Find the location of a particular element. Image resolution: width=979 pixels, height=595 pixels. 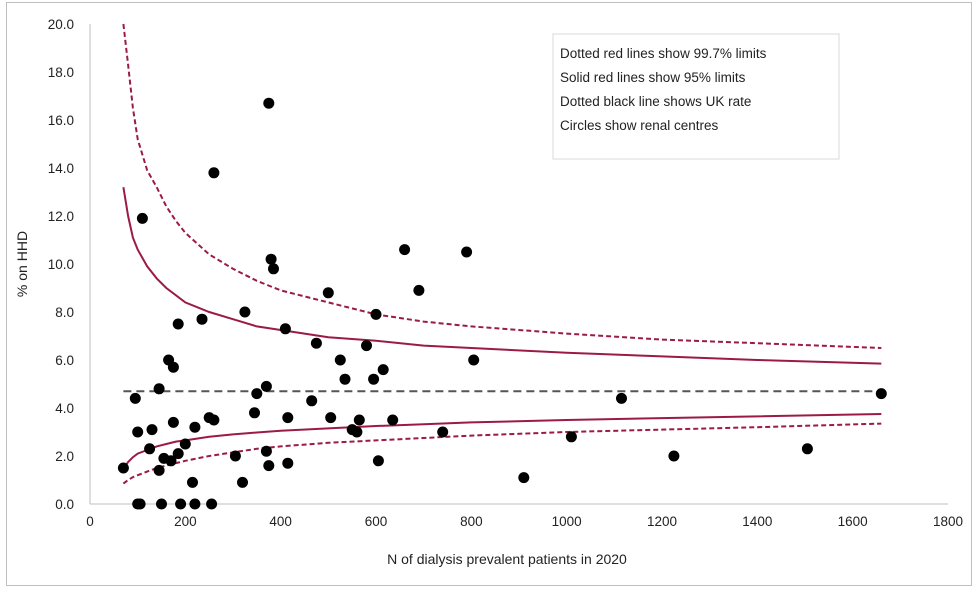

legend-box is located at coordinates (696, 96).